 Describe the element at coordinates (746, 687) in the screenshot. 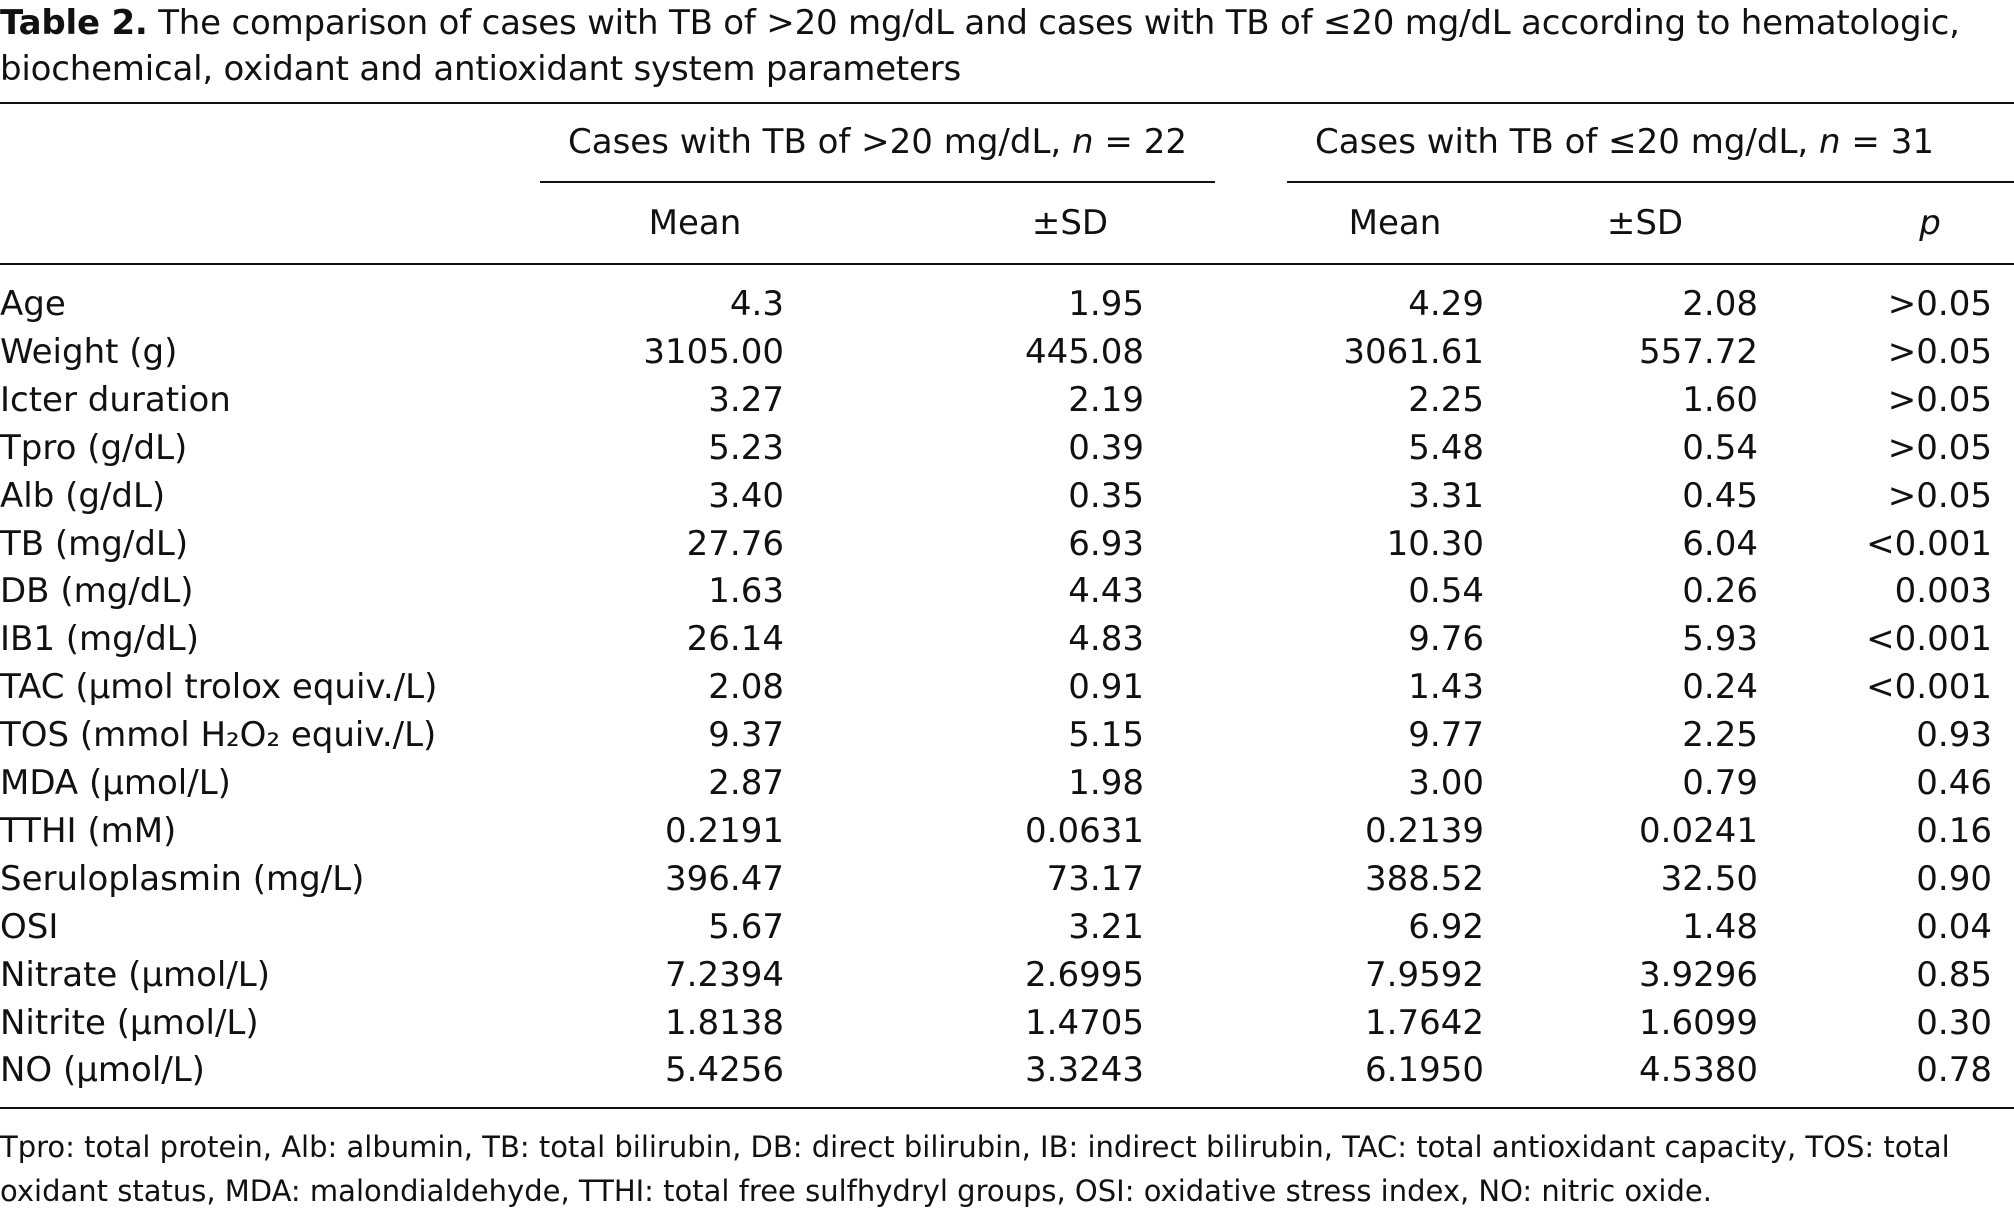

I see `group1-mean: 2.08` at that location.